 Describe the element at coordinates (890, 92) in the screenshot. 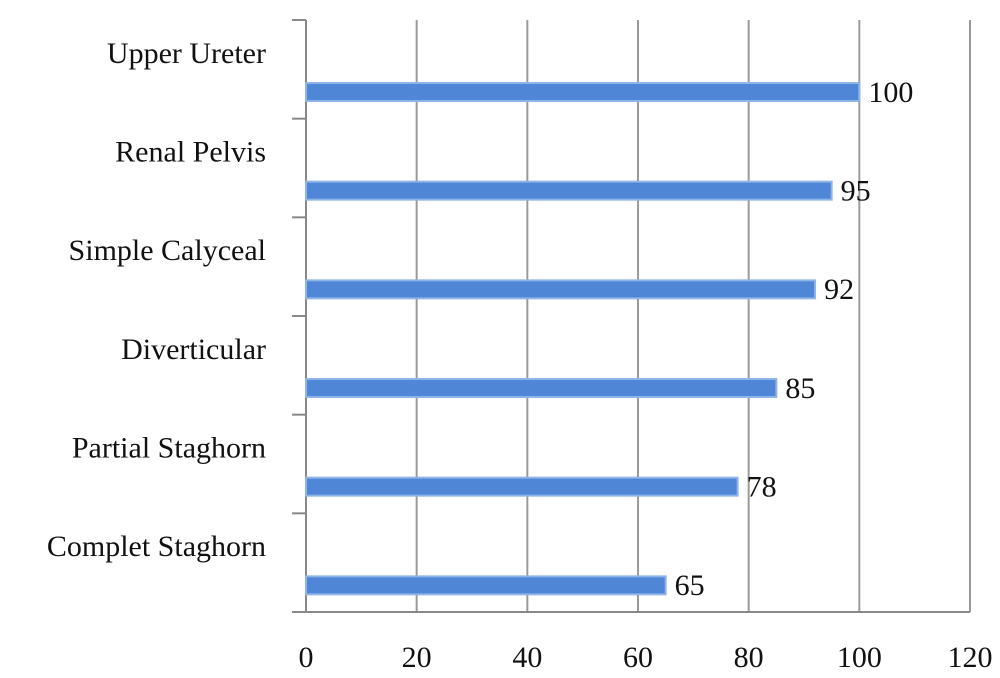

I see `value-label: 100` at that location.